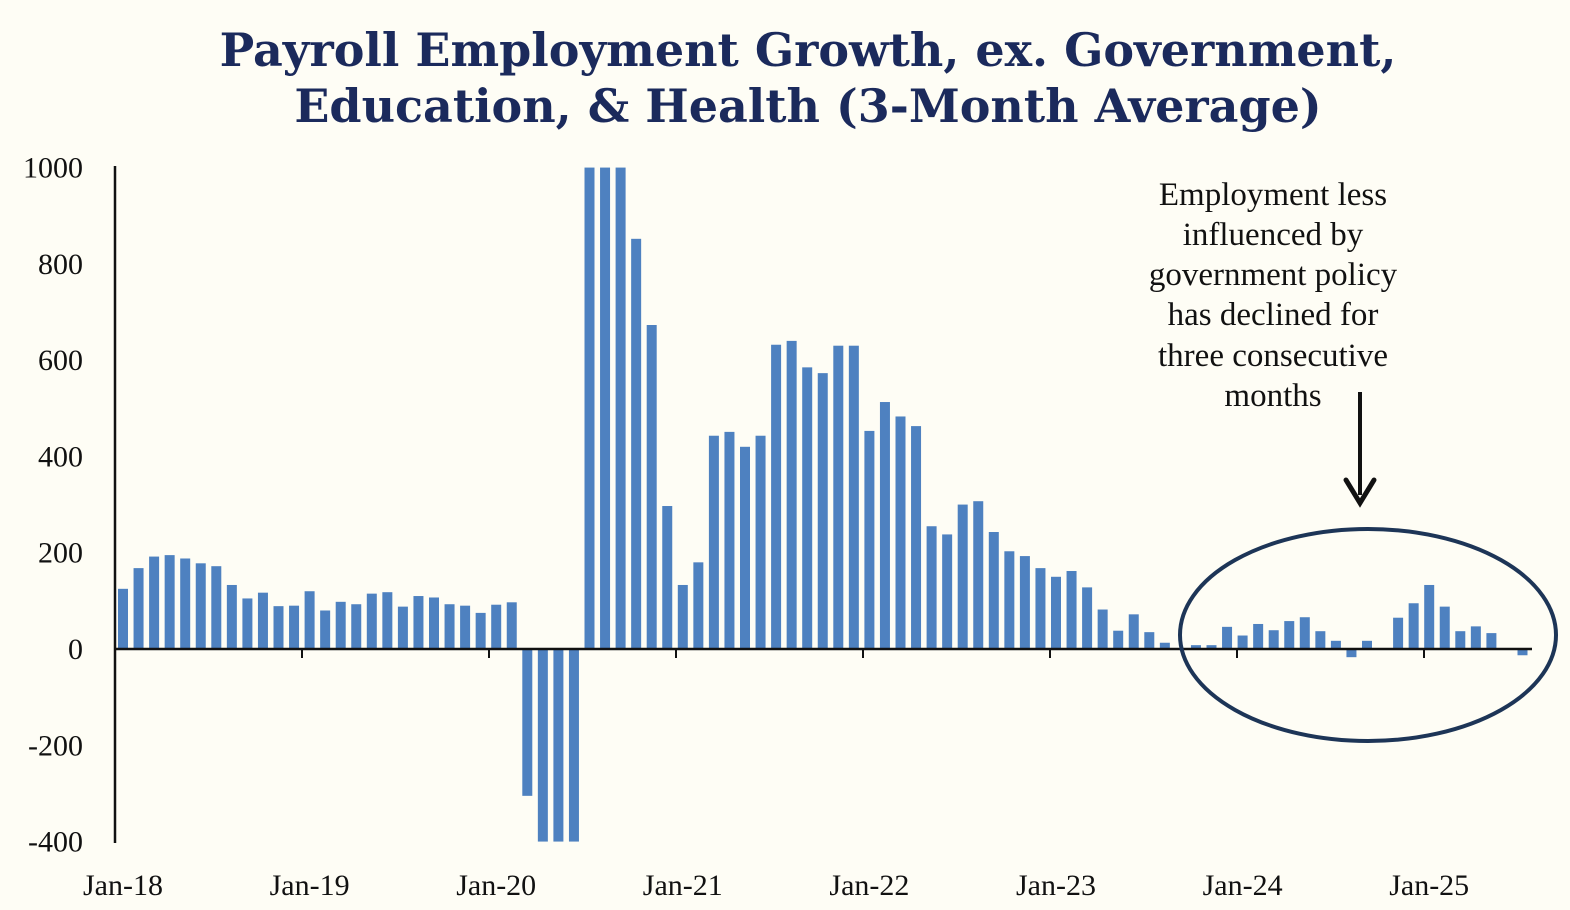 The image size is (1570, 910). What do you see at coordinates (53, 168) in the screenshot?
I see `y-tick-label: 1000` at bounding box center [53, 168].